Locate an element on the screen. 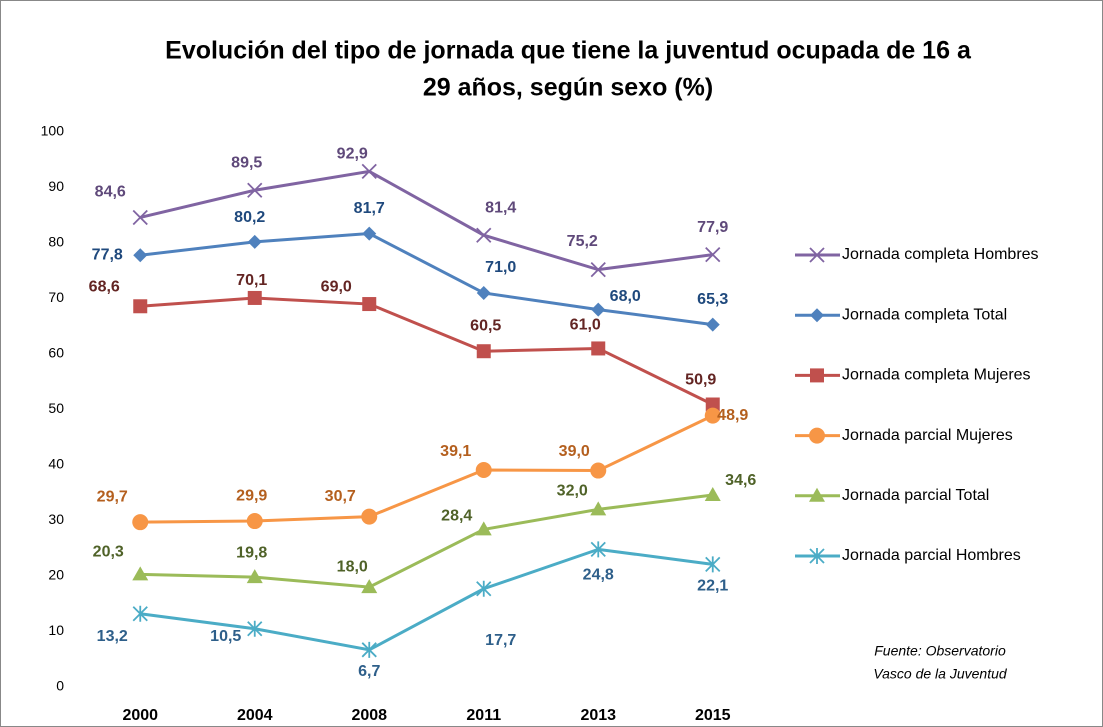 This screenshot has height=727, width=1103. legend-label: Jornada completa Total is located at coordinates (924, 314).